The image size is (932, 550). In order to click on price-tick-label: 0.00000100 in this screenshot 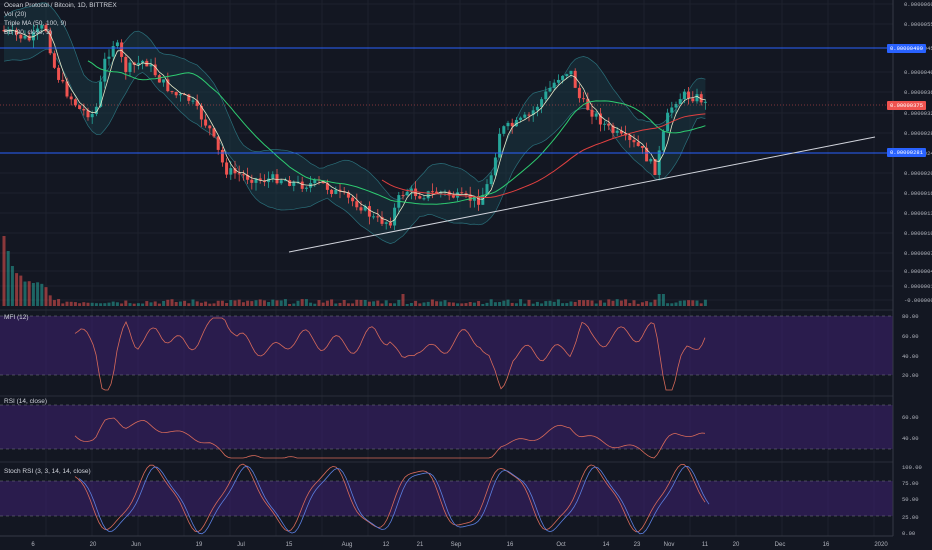, I will do `click(918, 233)`.